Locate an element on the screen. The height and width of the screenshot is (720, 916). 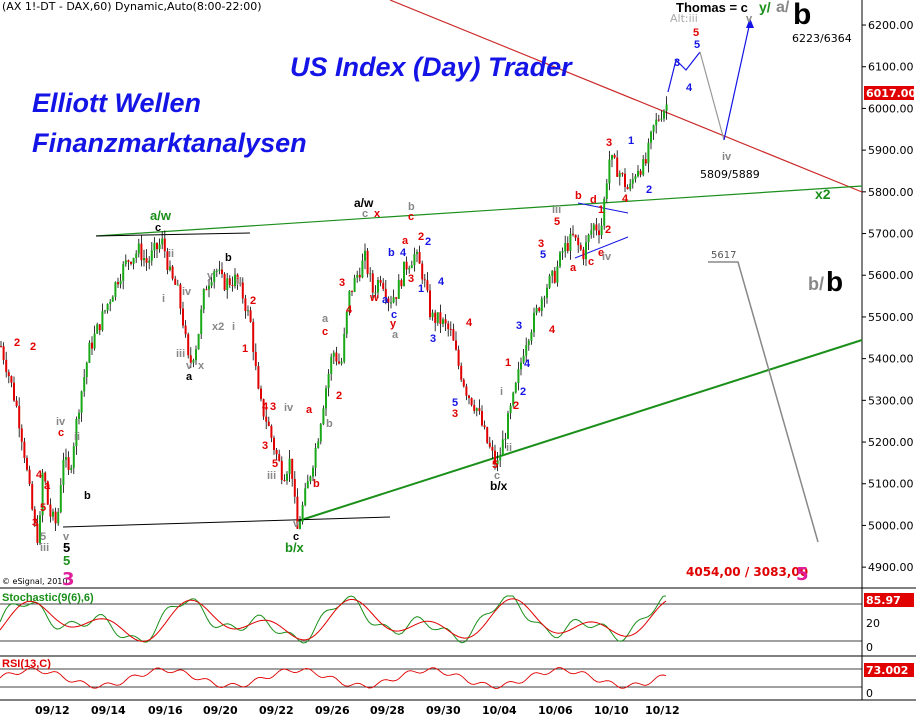
svg-text: 1 is located at coordinates (508, 363).